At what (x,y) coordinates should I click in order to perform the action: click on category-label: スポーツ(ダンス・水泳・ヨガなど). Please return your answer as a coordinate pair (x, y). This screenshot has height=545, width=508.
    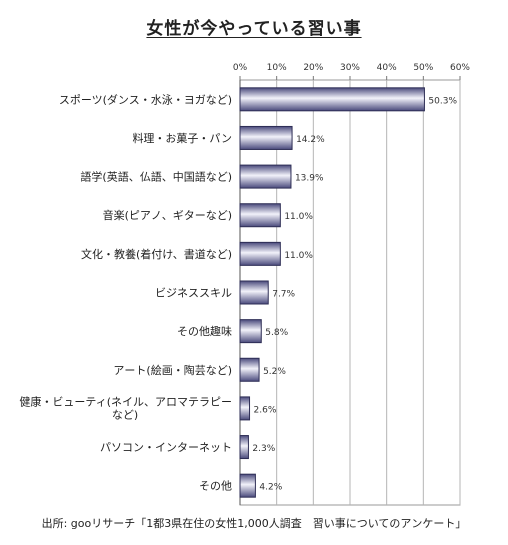
    Looking at the image, I should click on (145, 99).